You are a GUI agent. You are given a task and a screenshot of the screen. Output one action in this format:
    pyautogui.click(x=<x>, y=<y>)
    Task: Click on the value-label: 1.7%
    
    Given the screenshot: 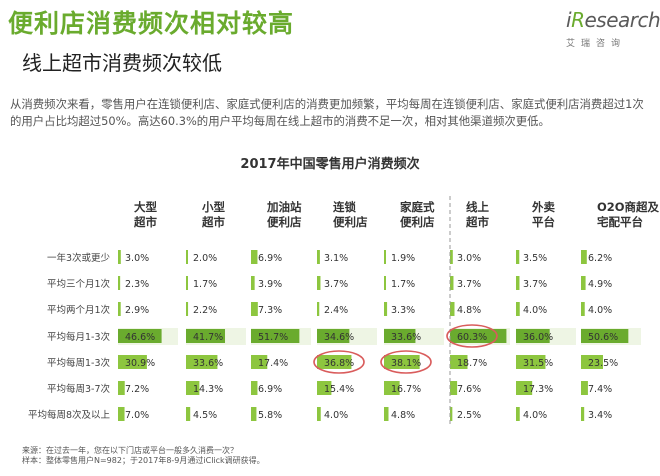 What is the action you would take?
    pyautogui.click(x=205, y=284)
    